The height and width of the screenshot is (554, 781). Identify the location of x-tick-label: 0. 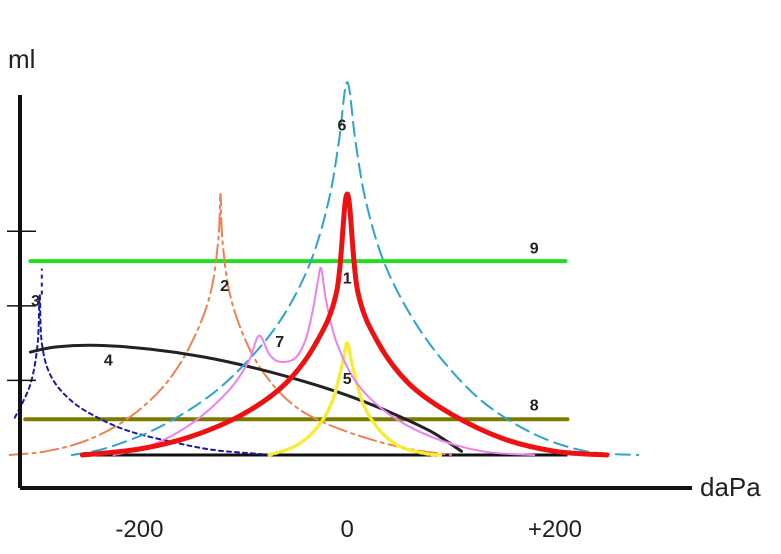
(347, 529).